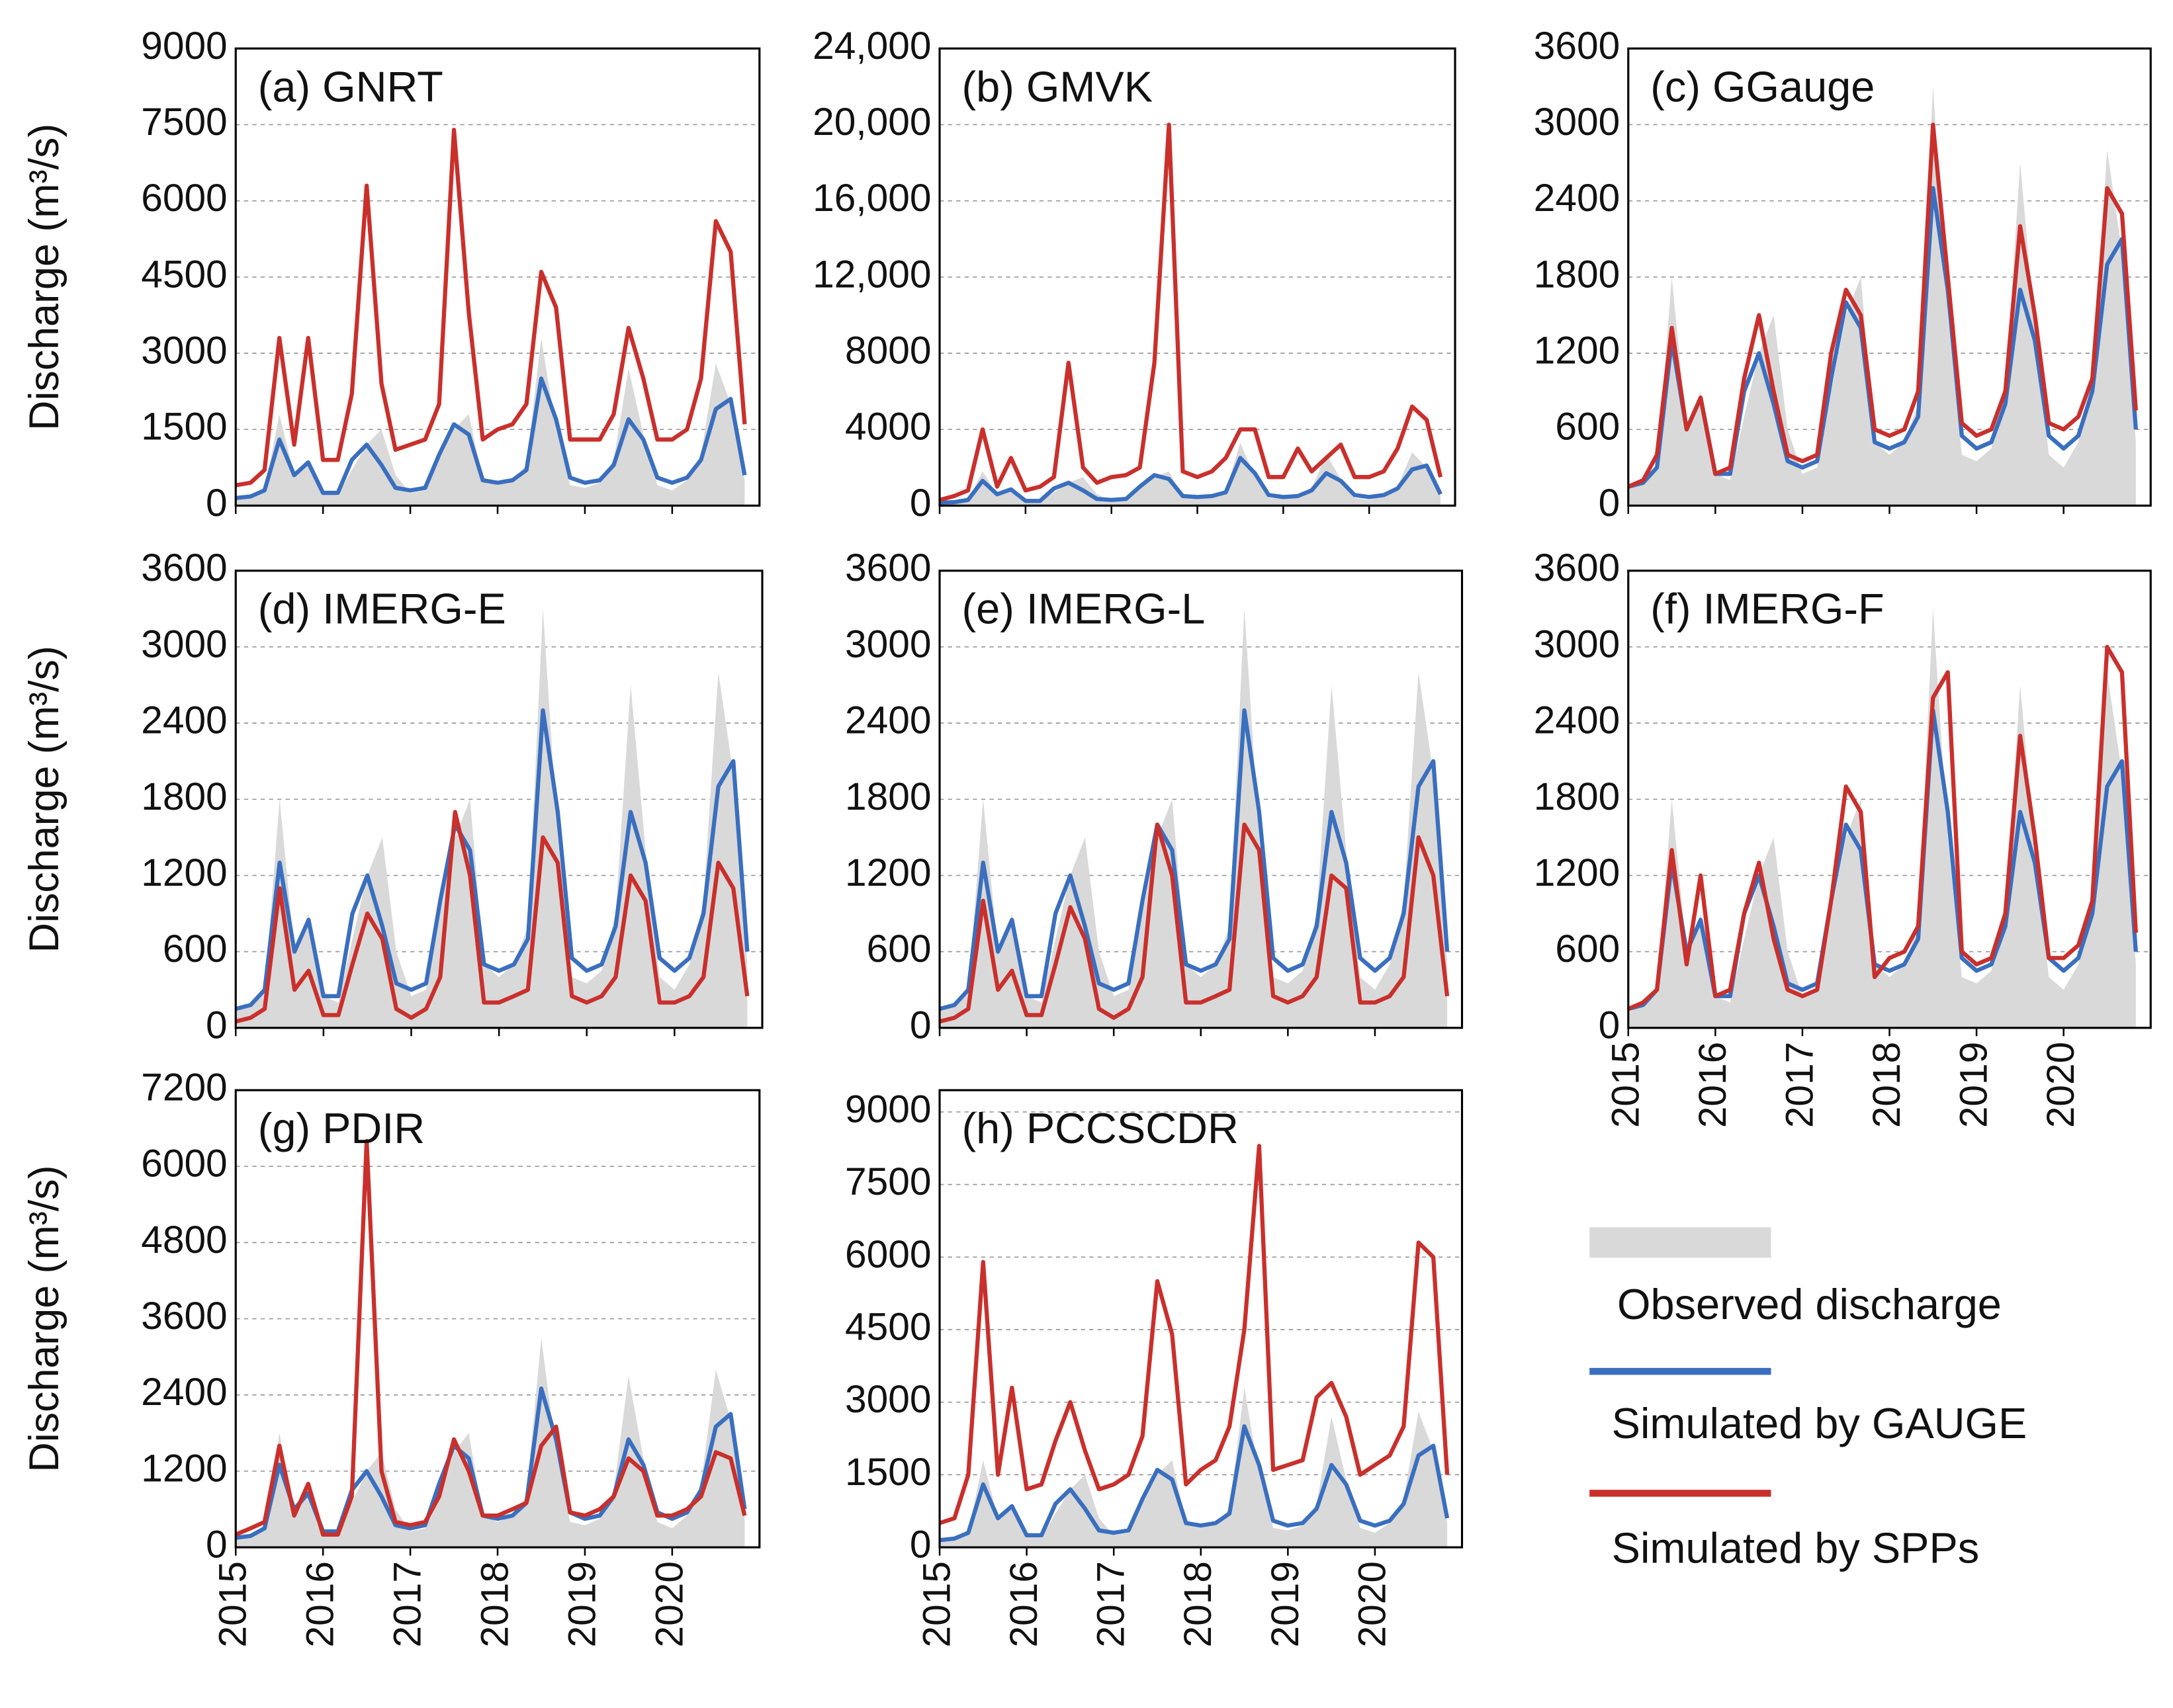 This screenshot has width=2173, height=1708. I want to click on y-tick-label: 16,000, so click(872, 199).